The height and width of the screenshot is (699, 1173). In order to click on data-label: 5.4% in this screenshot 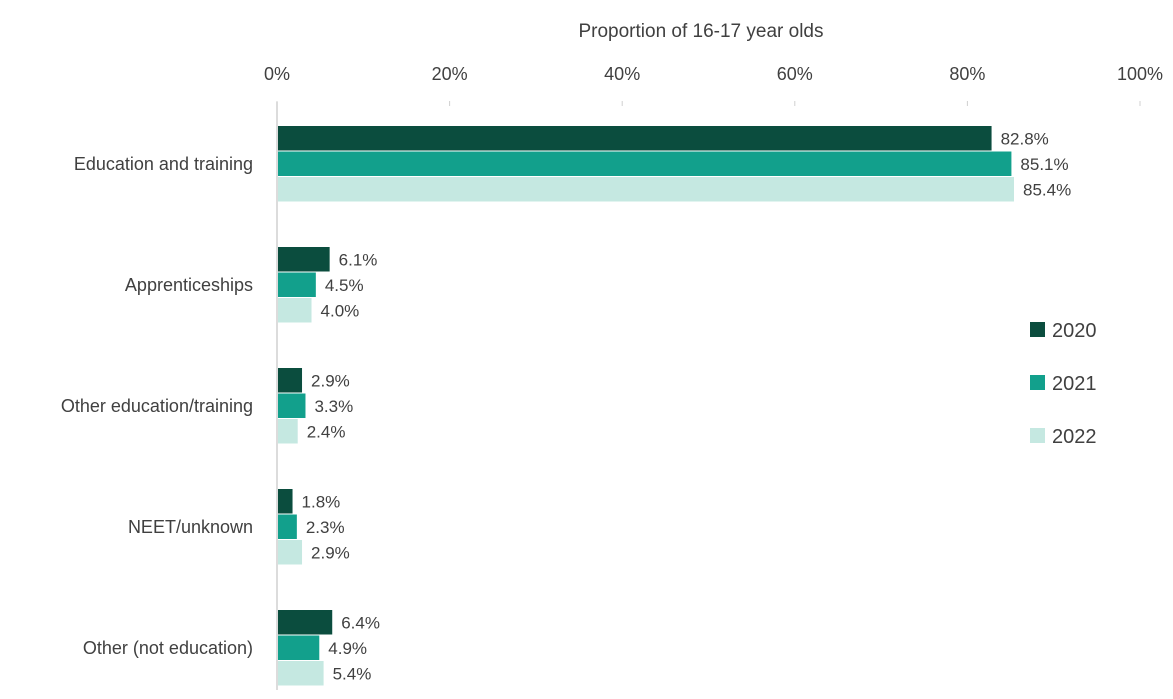, I will do `click(352, 673)`.